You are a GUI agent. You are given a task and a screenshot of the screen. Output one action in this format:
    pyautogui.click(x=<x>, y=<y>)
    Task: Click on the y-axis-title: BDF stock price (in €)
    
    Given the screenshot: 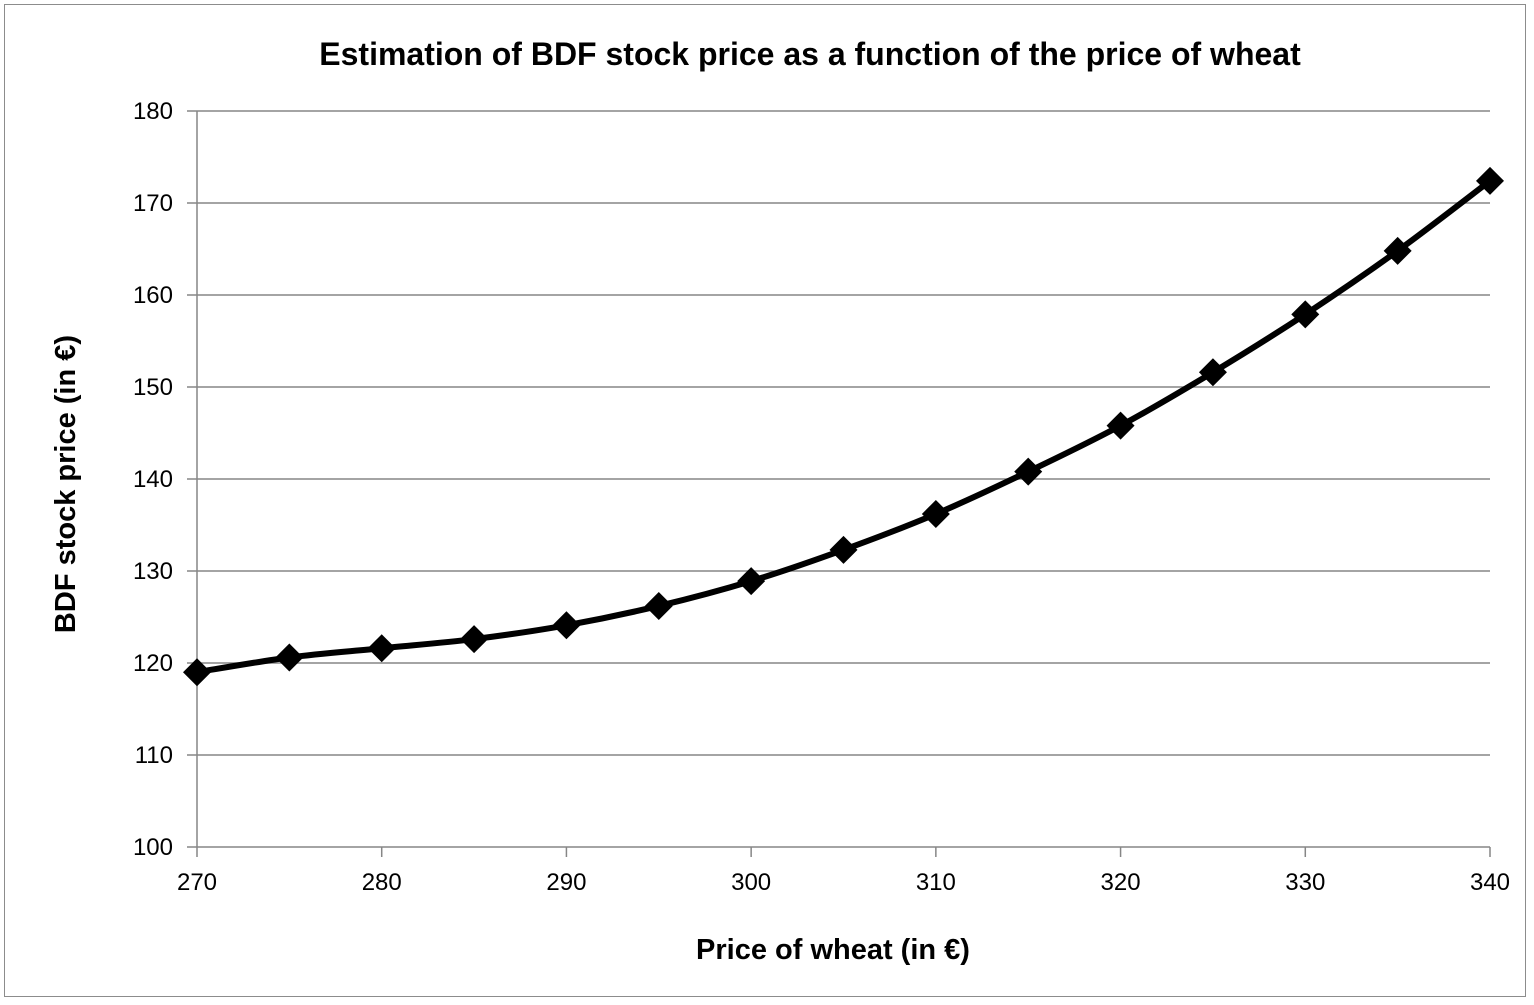 What is the action you would take?
    pyautogui.click(x=66, y=484)
    